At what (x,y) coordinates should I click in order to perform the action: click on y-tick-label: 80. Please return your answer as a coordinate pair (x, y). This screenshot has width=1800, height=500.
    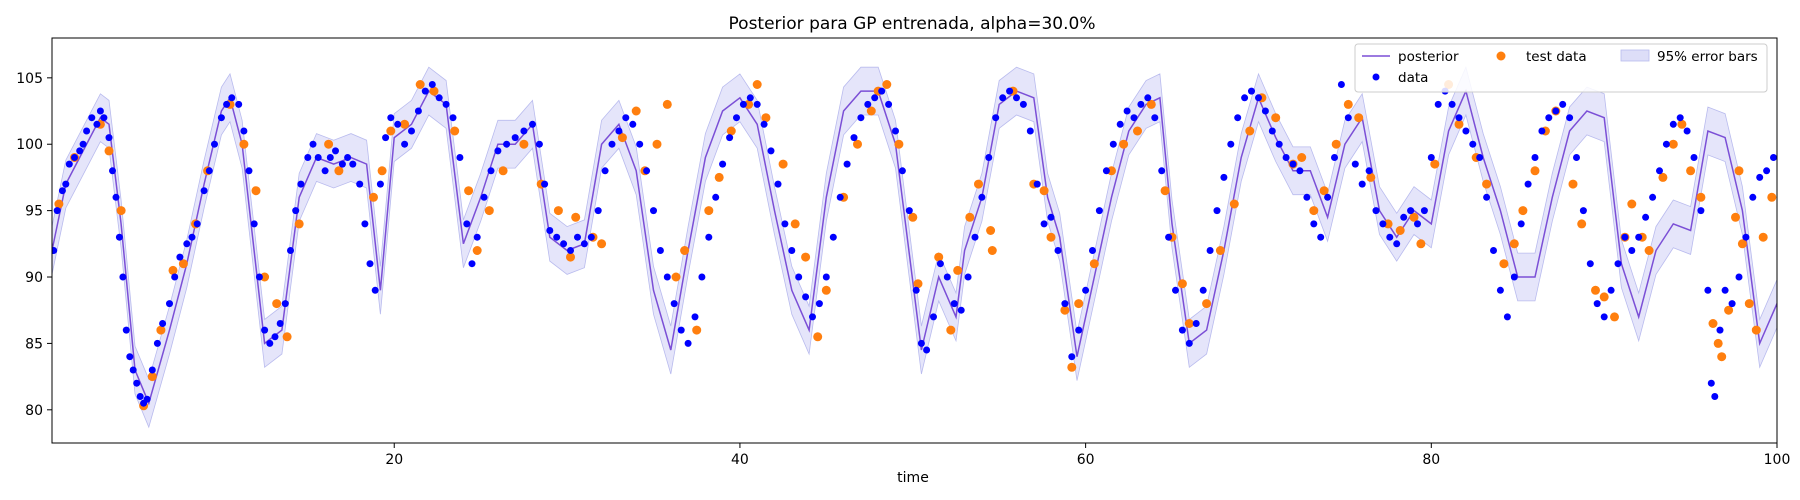
    Looking at the image, I should click on (34, 411).